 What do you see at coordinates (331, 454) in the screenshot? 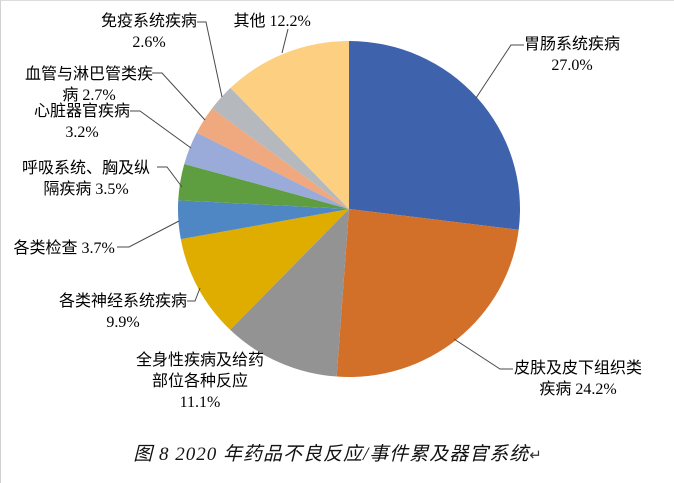
I see `caption-text: 图 8 2020 年药品不良反应/事件累及器官系统` at bounding box center [331, 454].